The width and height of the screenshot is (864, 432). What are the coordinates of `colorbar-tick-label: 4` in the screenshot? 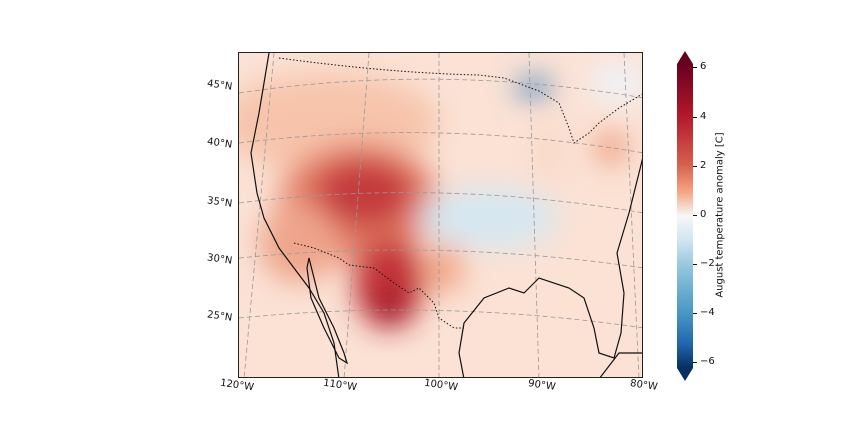 It's located at (703, 116).